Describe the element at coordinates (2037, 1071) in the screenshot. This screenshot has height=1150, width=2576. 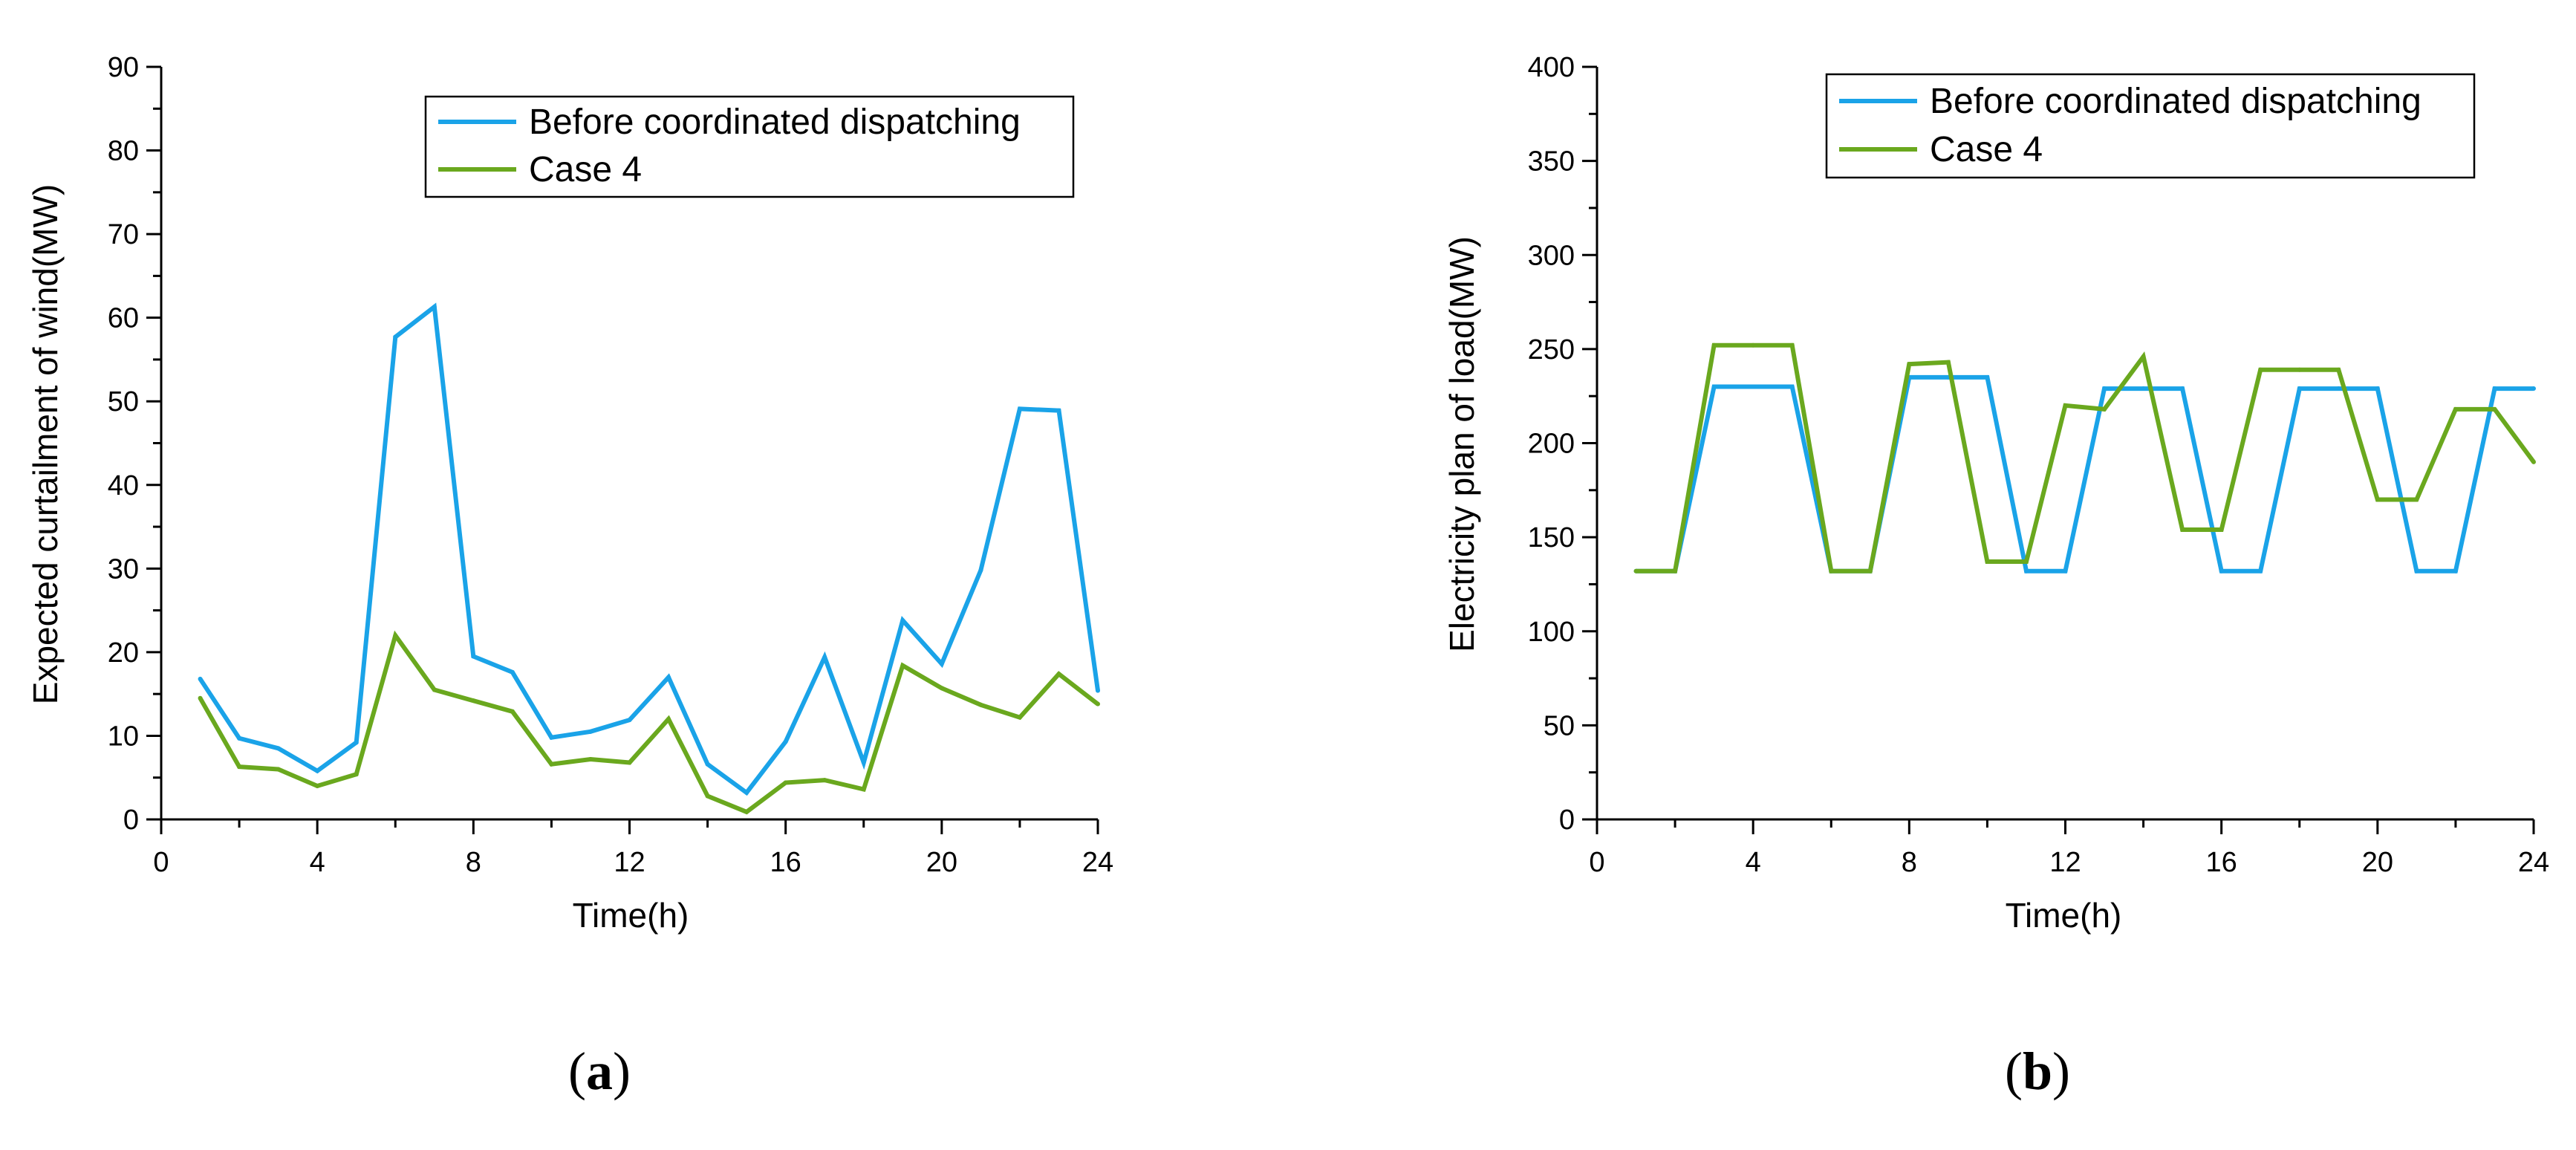
I see `panel-label-b: (b)` at that location.